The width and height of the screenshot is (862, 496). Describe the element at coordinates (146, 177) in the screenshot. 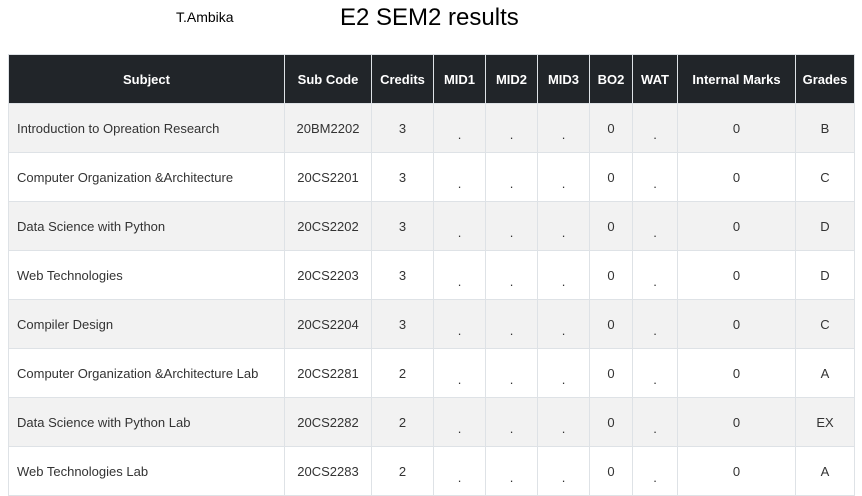

I see `cell-subject: Computer Organization &Architecture` at that location.